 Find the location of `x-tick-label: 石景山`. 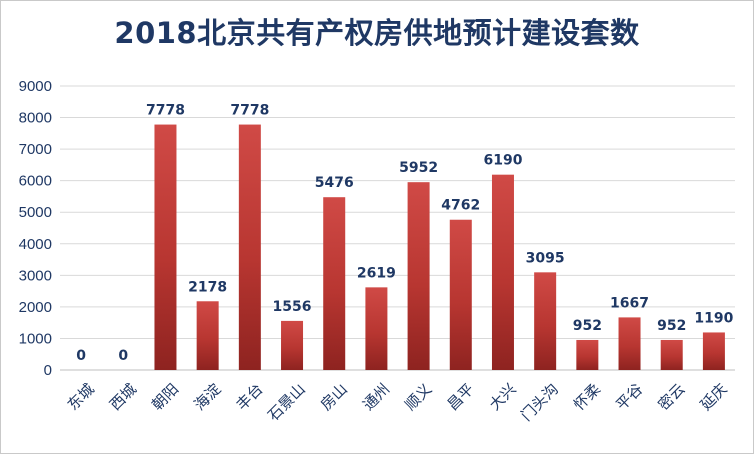

x-tick-label: 石景山 is located at coordinates (286, 402).